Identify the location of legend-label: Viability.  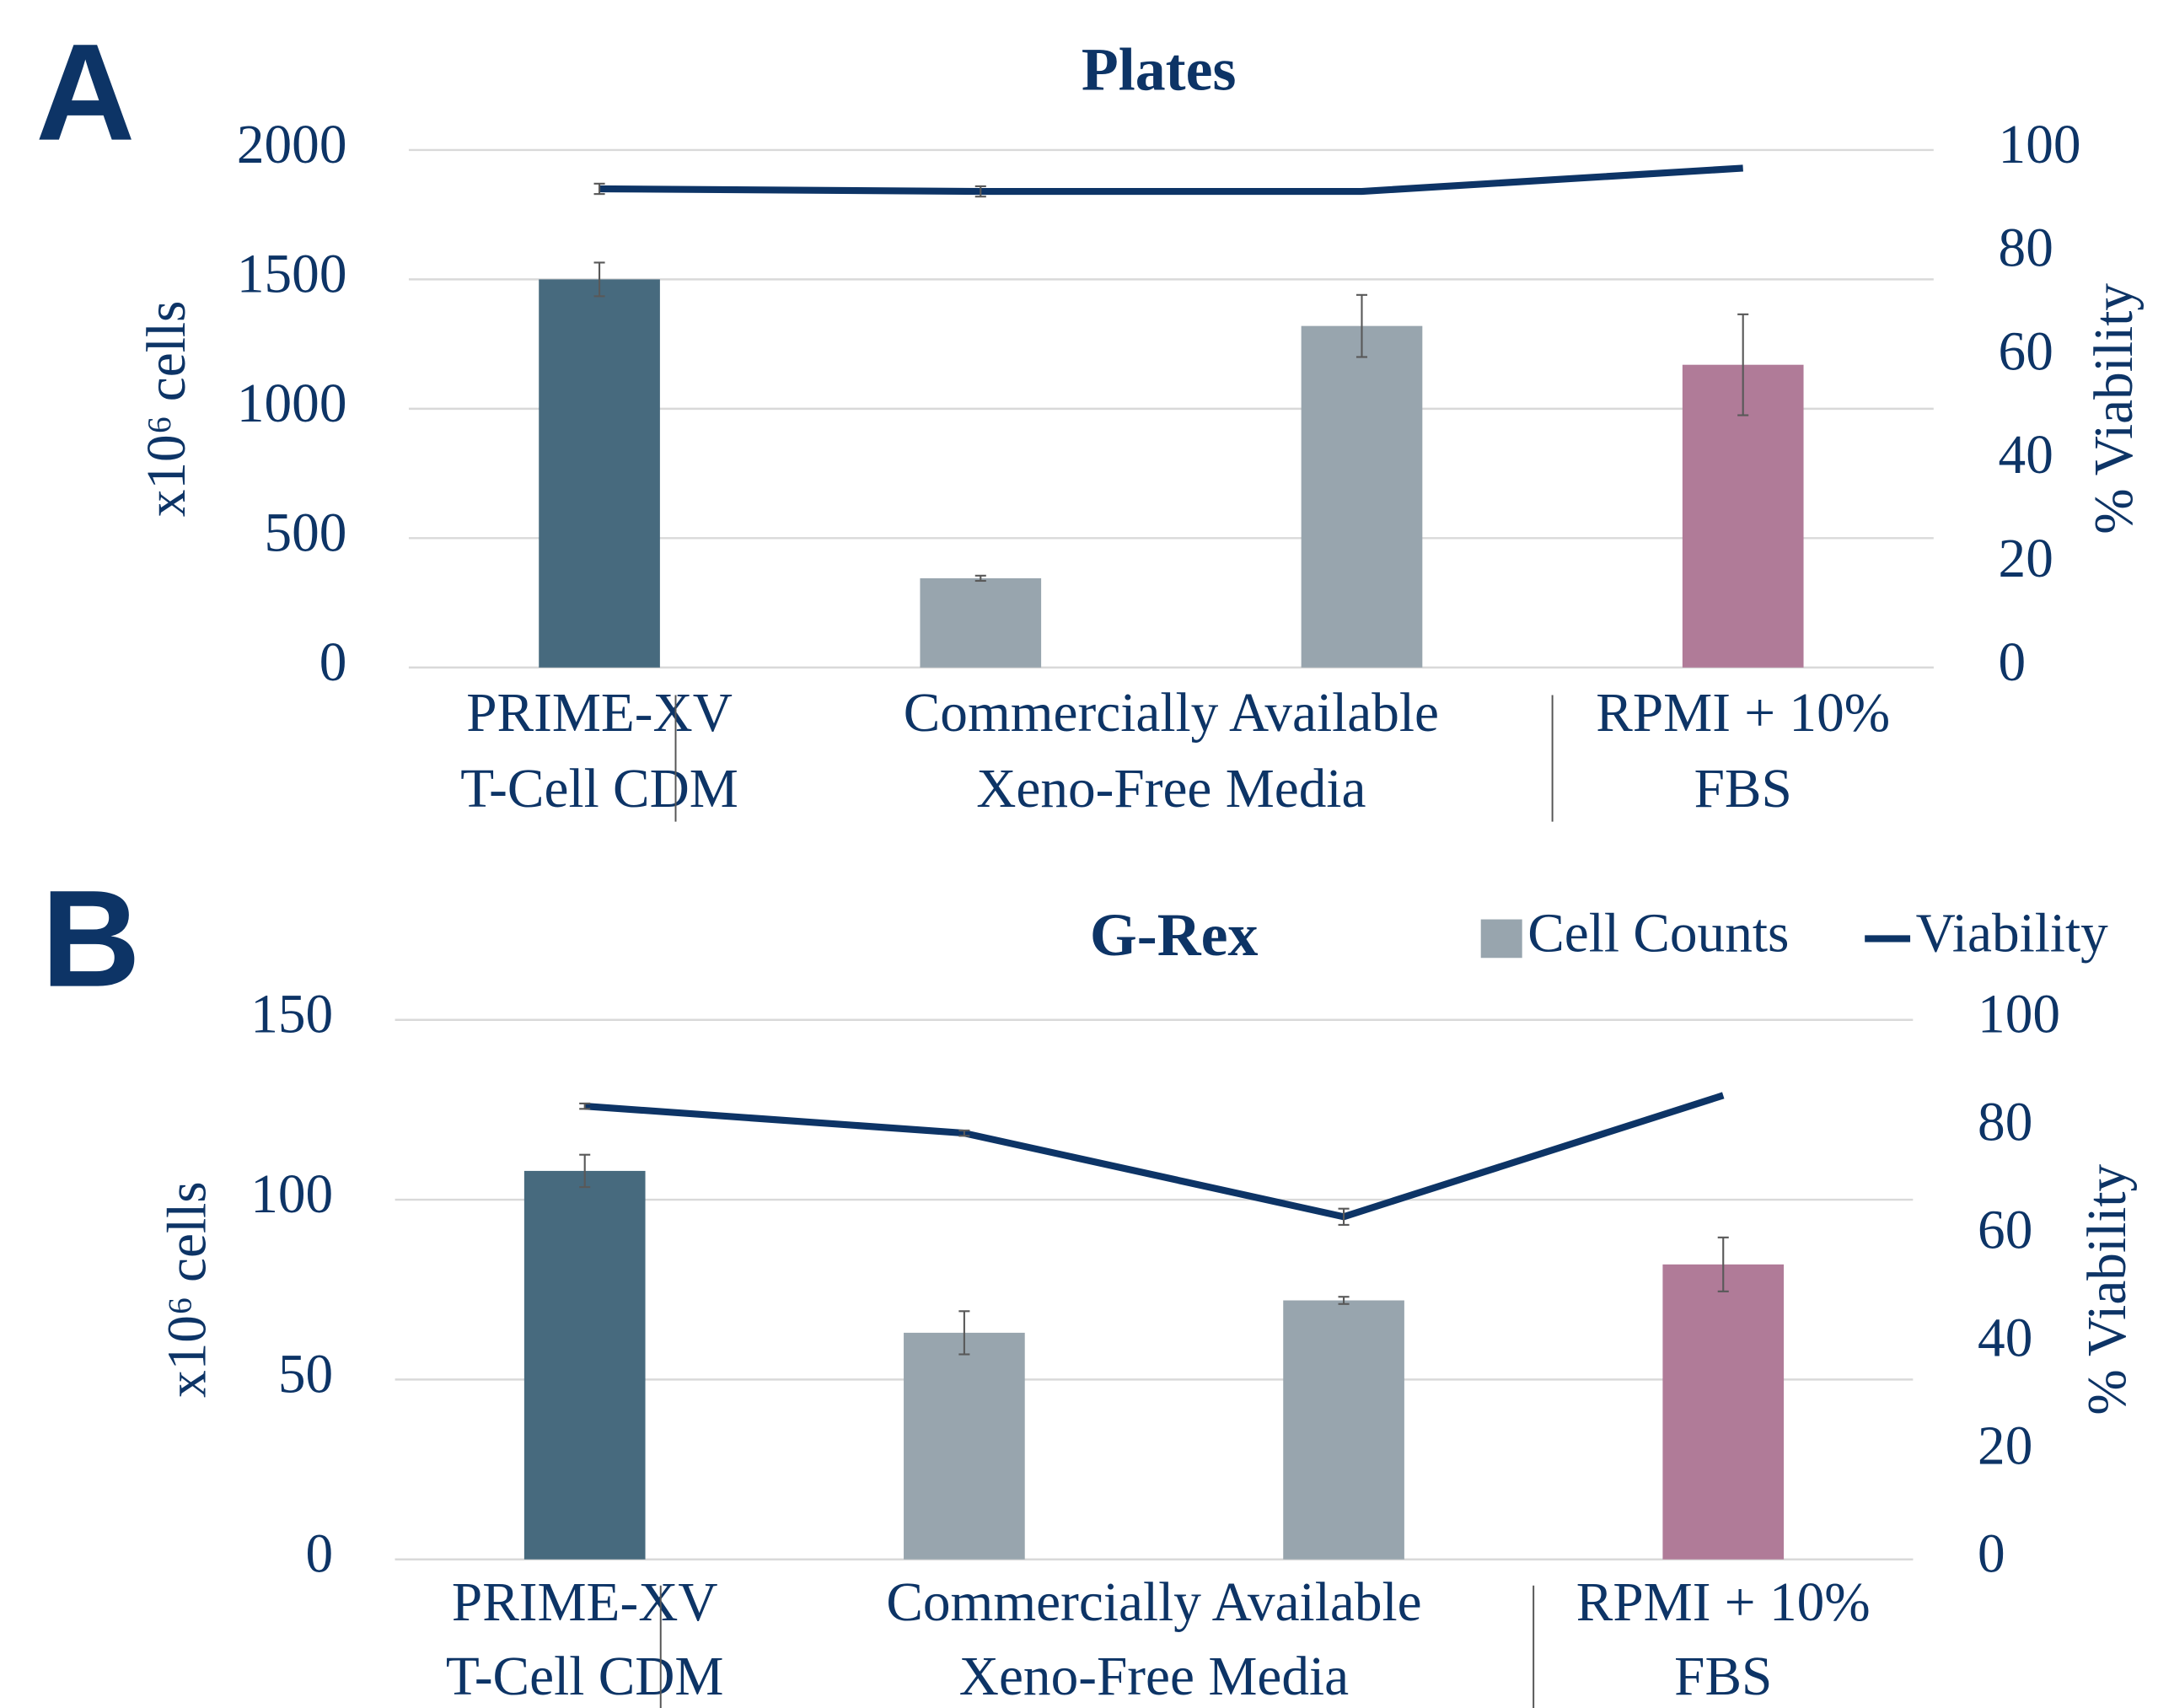
(2012, 933).